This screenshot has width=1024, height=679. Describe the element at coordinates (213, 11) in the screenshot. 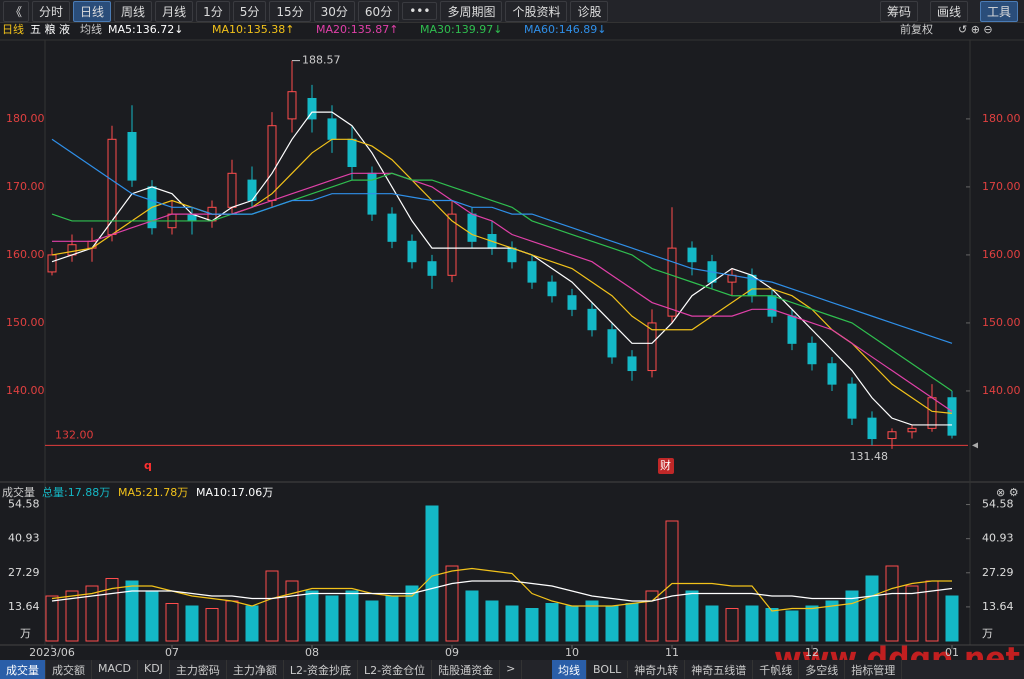

I see `toolbar-button: 1分` at that location.